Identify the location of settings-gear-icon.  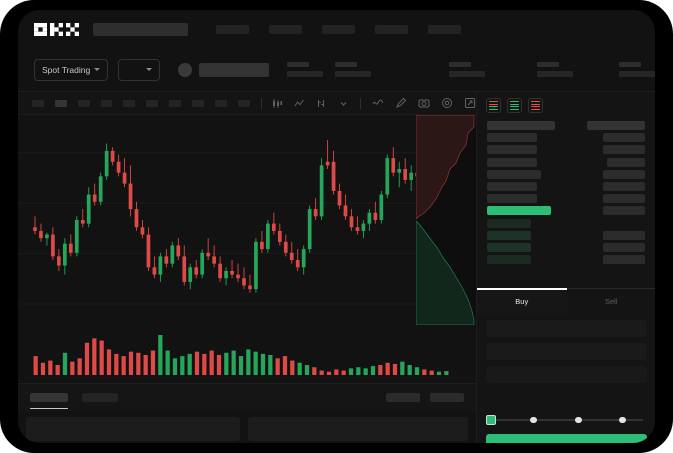
(447, 103).